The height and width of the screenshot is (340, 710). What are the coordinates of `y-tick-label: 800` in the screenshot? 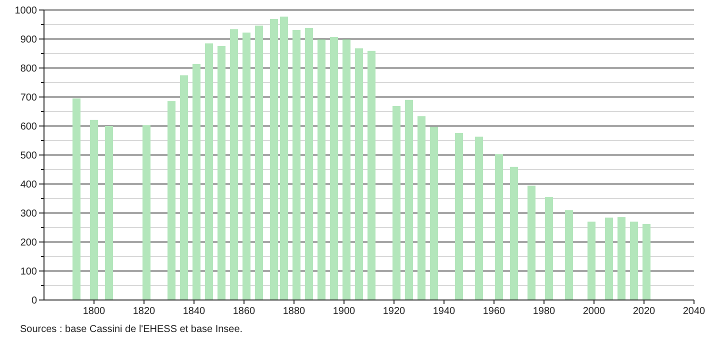 It's located at (29, 69).